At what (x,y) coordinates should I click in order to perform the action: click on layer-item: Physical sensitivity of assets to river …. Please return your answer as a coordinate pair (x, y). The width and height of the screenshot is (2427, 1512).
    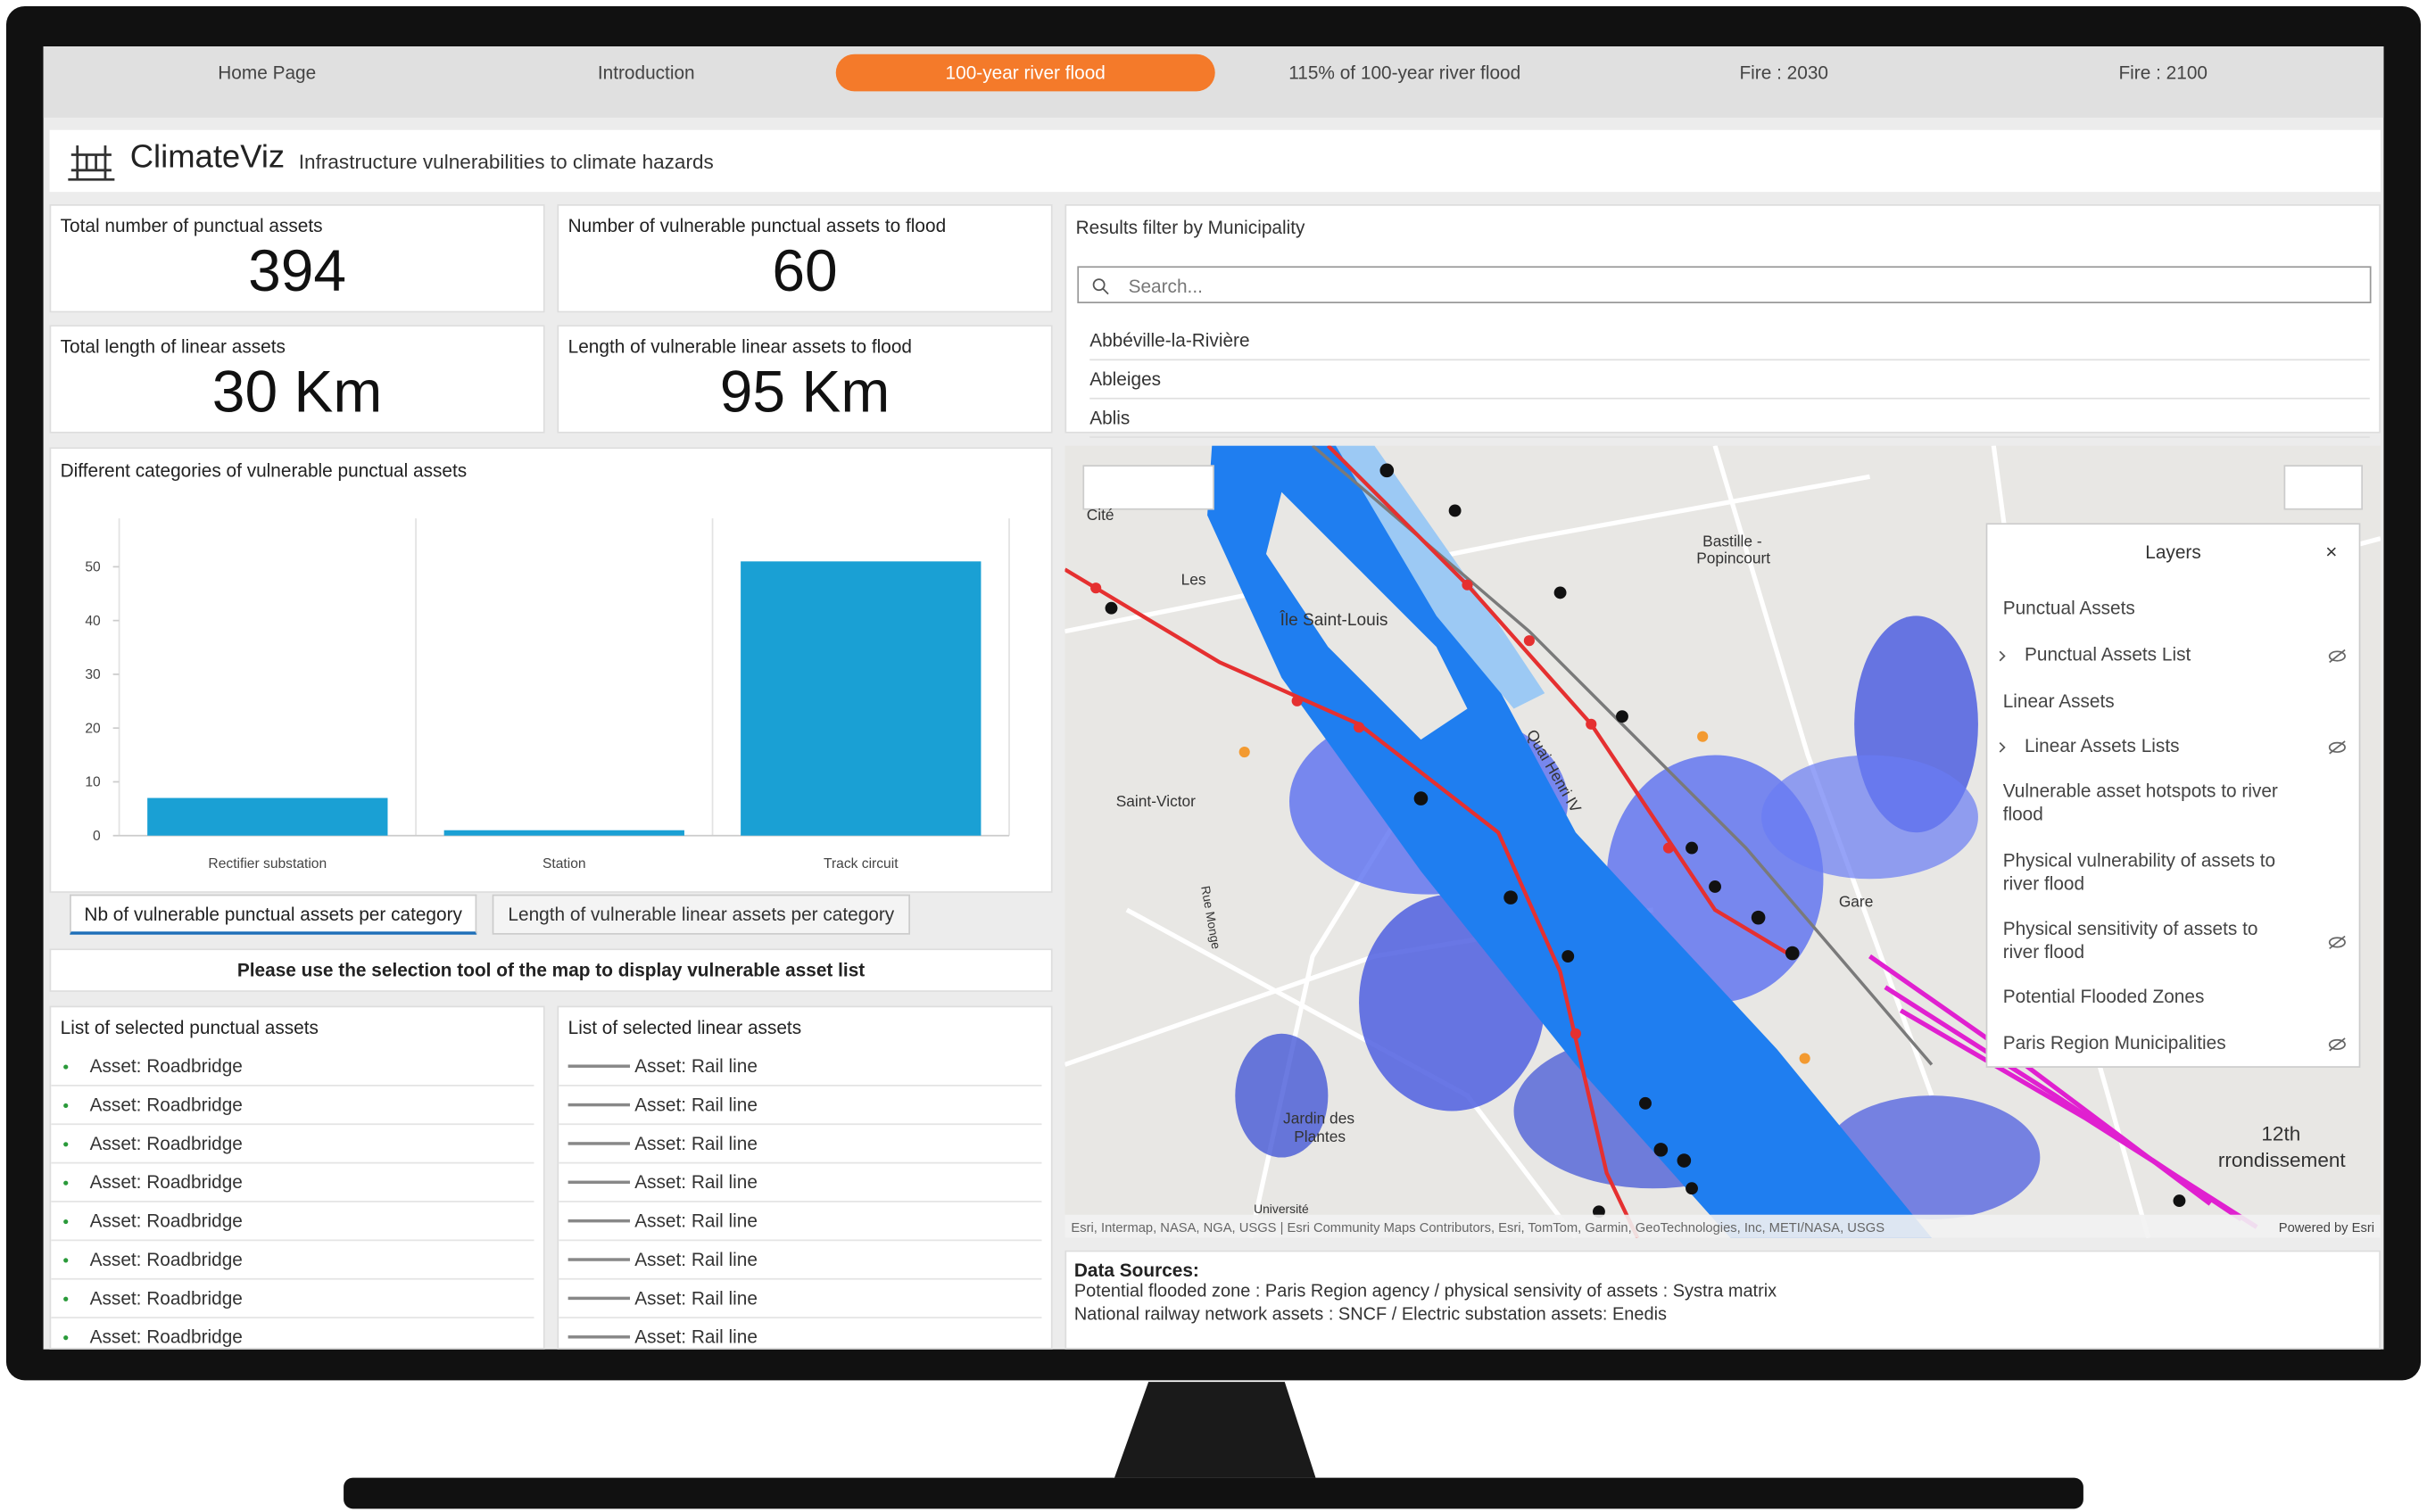
    Looking at the image, I should click on (2130, 940).